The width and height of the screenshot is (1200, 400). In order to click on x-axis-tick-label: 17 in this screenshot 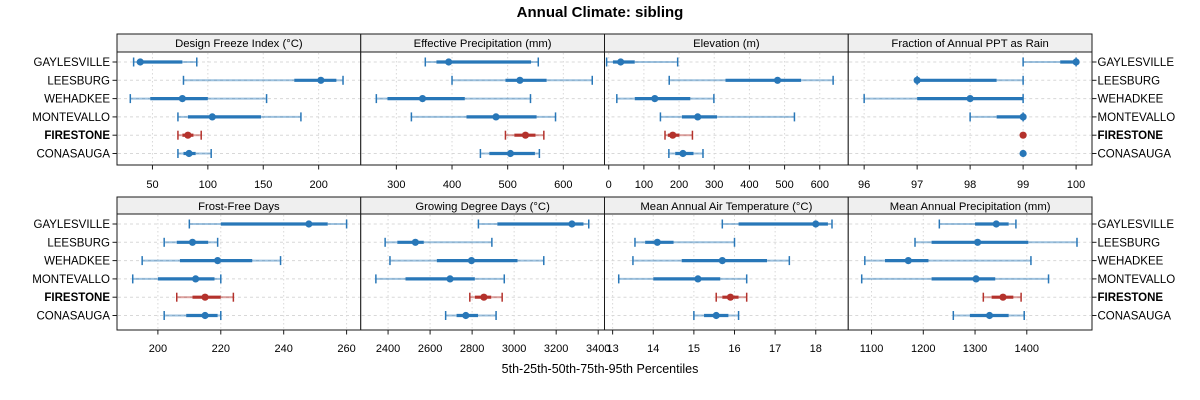, I will do `click(775, 349)`.